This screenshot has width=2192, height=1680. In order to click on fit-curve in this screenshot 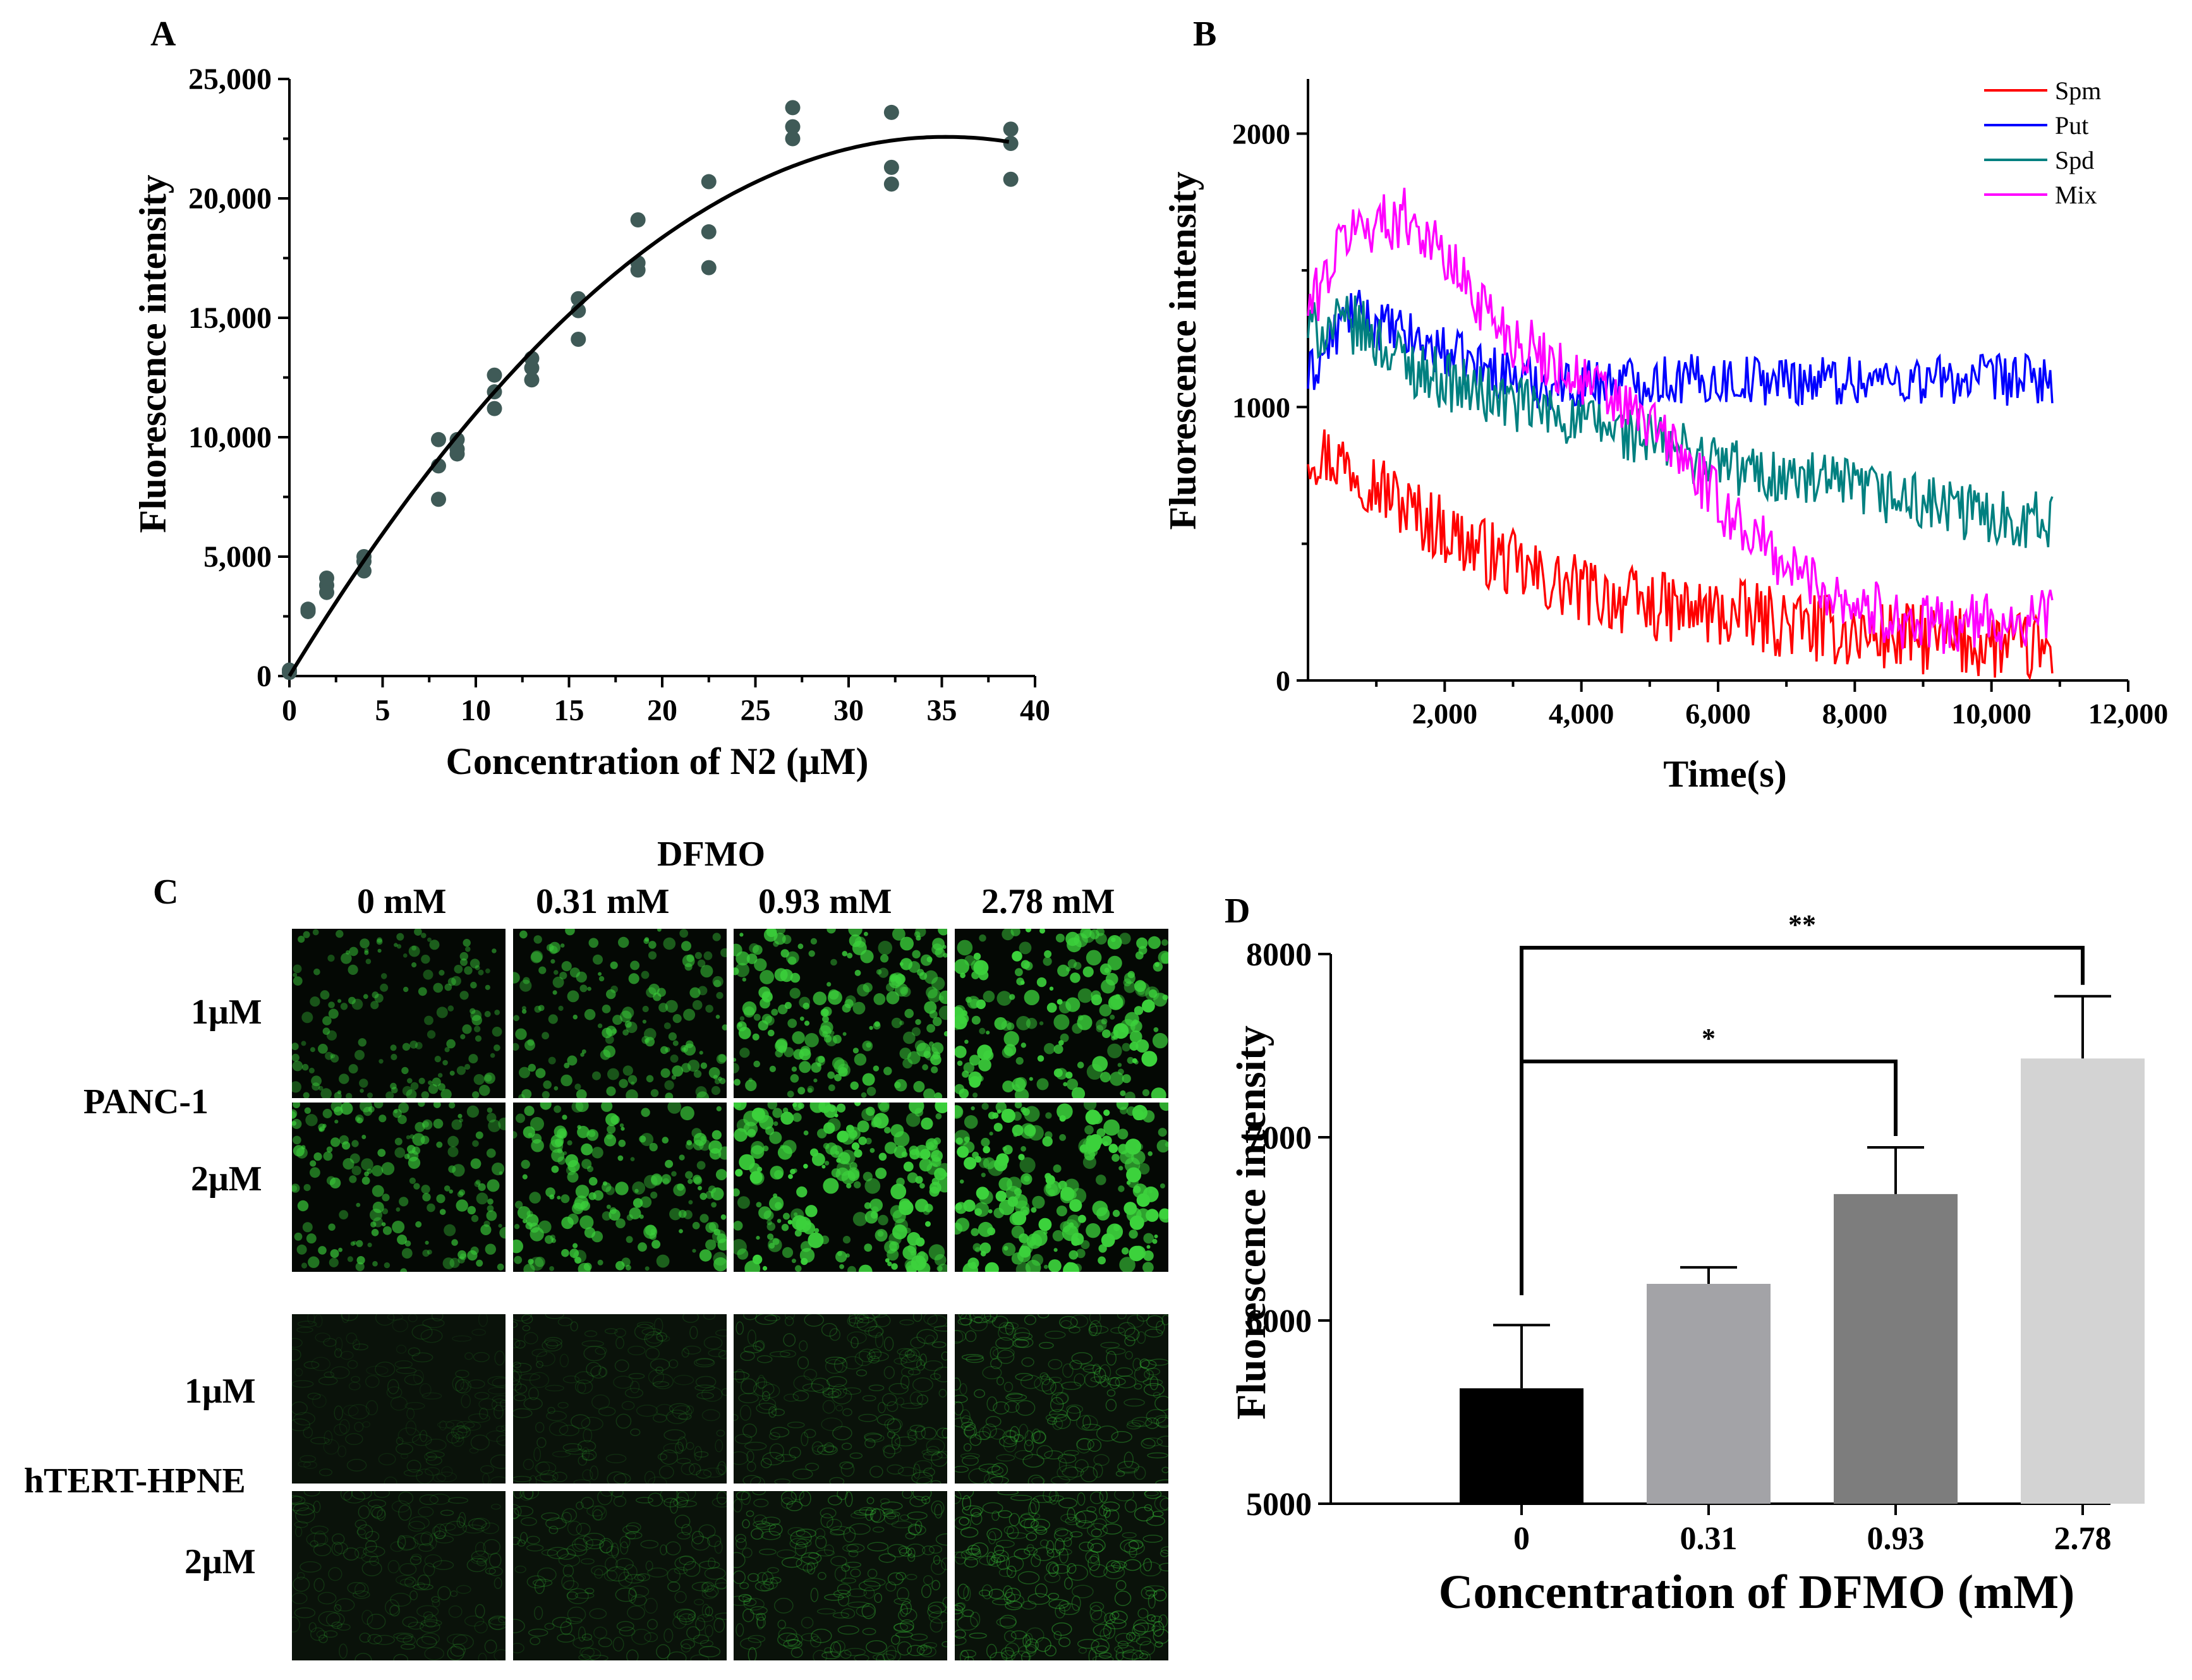, I will do `click(649, 406)`.